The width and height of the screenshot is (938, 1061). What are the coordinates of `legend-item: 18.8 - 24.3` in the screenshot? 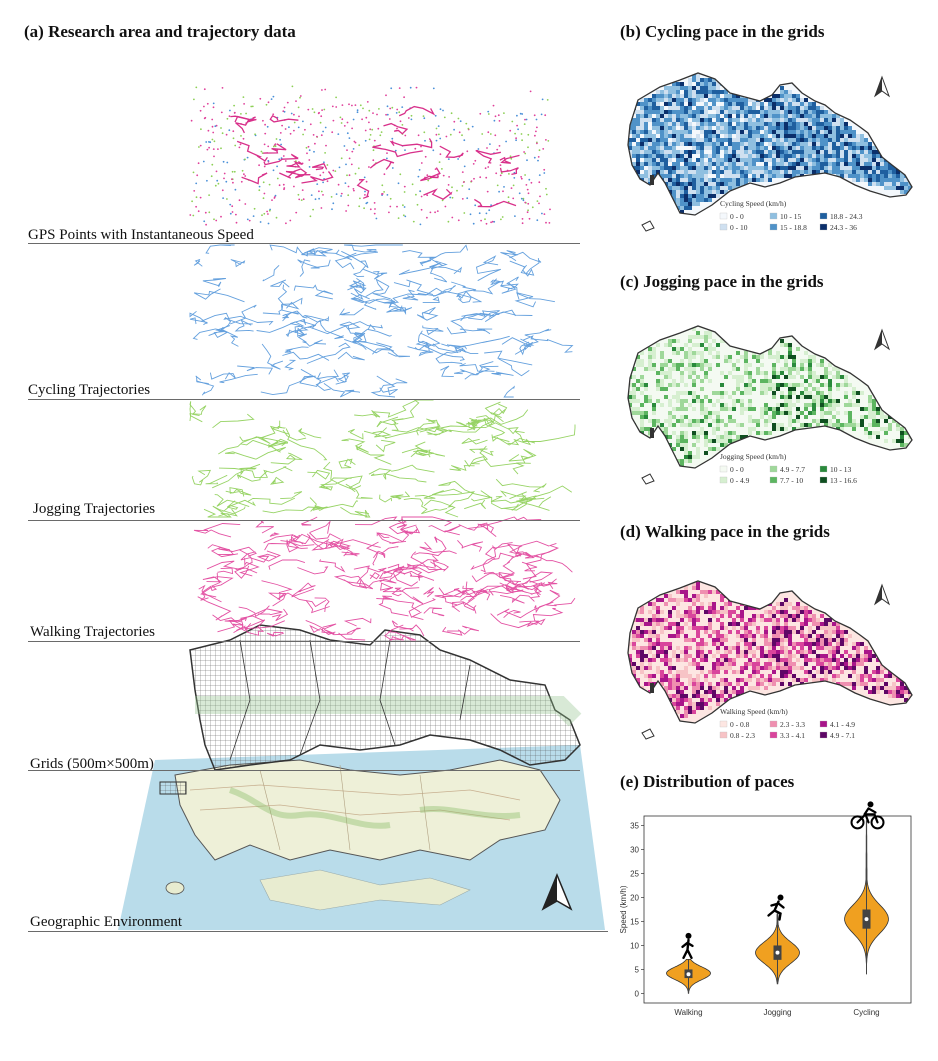 It's located at (846, 216).